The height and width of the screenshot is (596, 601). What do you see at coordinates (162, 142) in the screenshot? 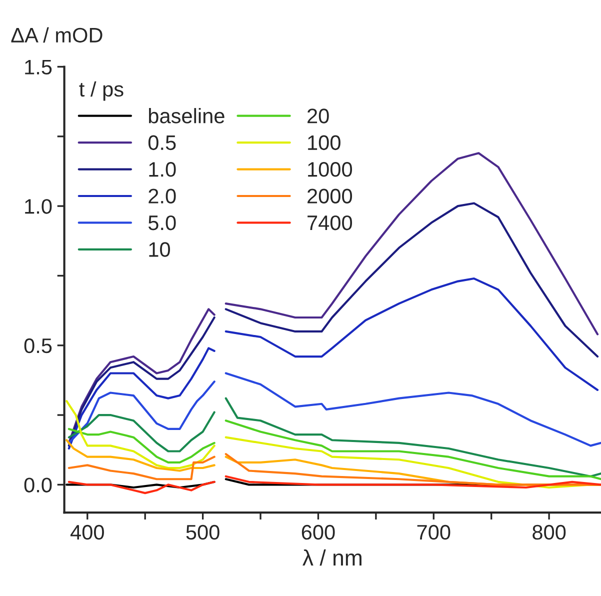
I see `legend-label: 0.5` at bounding box center [162, 142].